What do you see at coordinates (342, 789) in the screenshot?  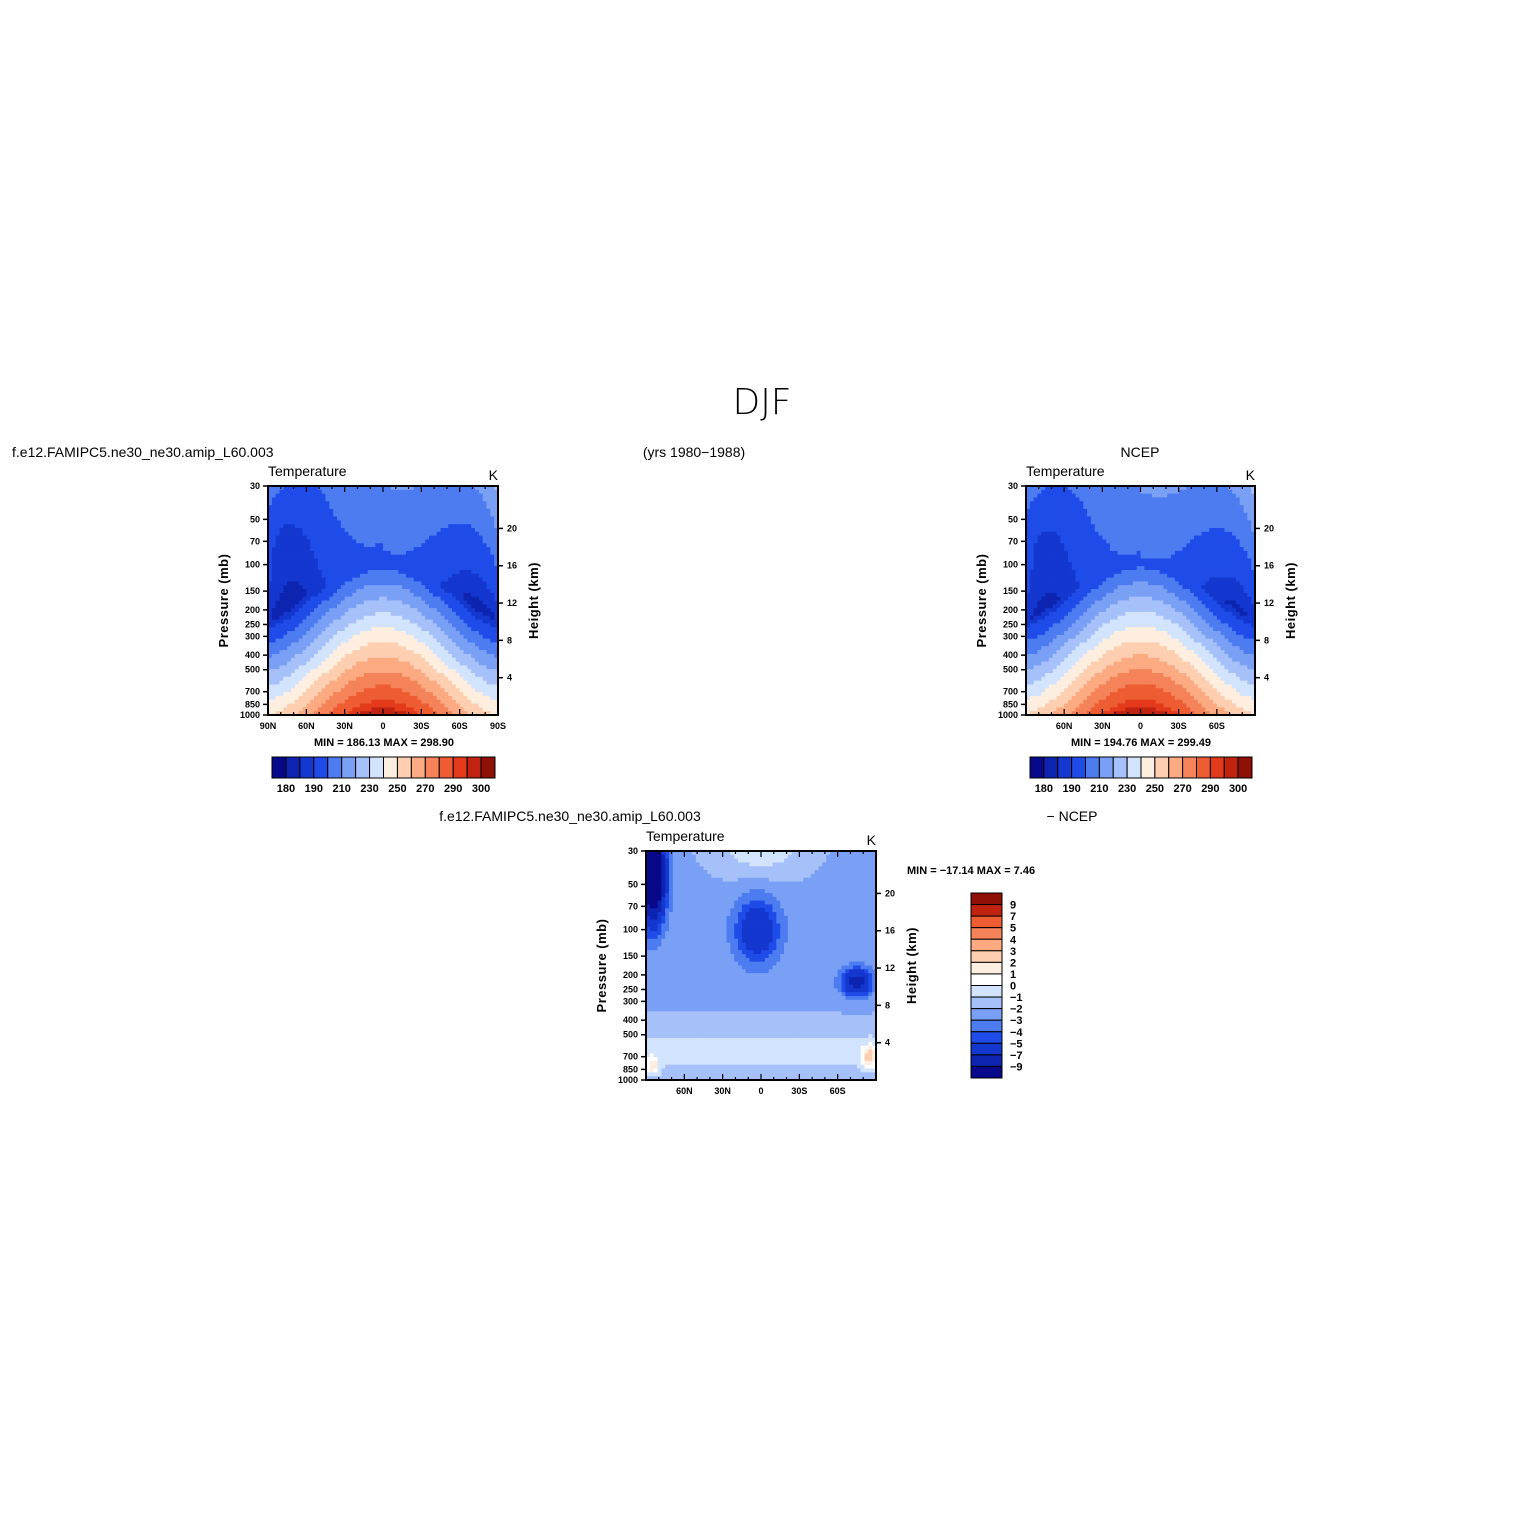 I see `colorbar-label: 210` at bounding box center [342, 789].